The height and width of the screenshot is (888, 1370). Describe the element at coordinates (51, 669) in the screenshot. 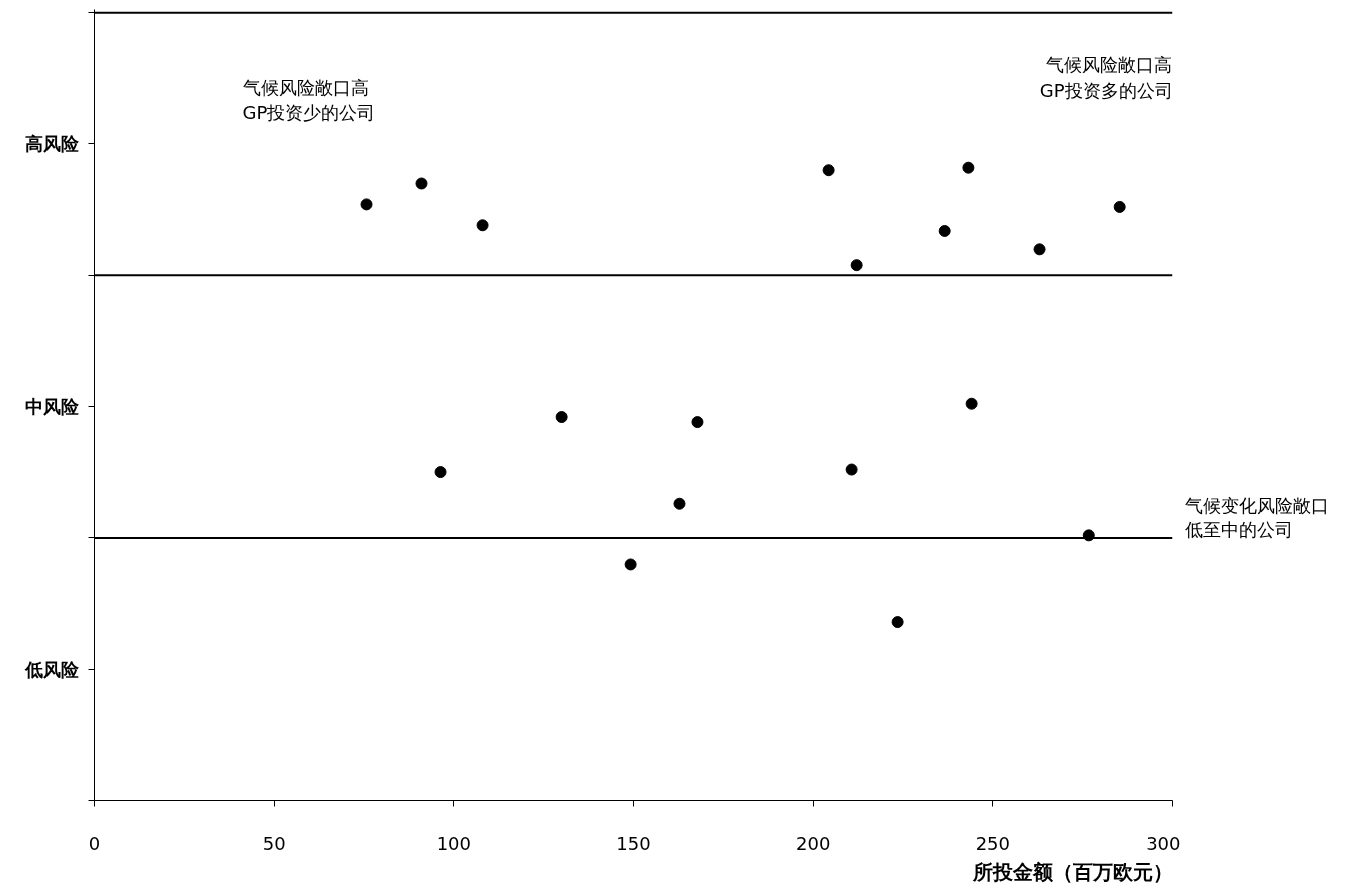

I see `text: 低风险` at that location.